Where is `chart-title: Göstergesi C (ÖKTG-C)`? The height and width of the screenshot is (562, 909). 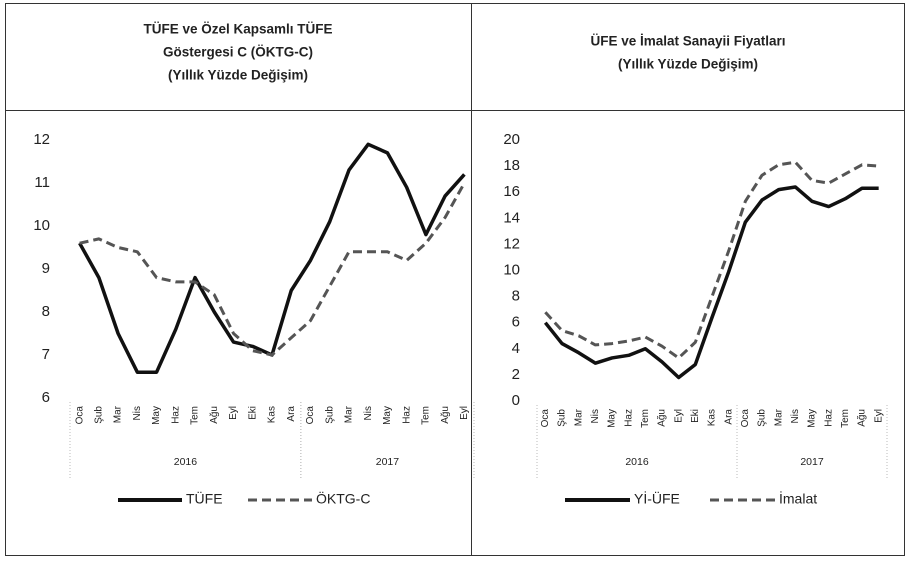 chart-title: Göstergesi C (ÖKTG-C) is located at coordinates (238, 52).